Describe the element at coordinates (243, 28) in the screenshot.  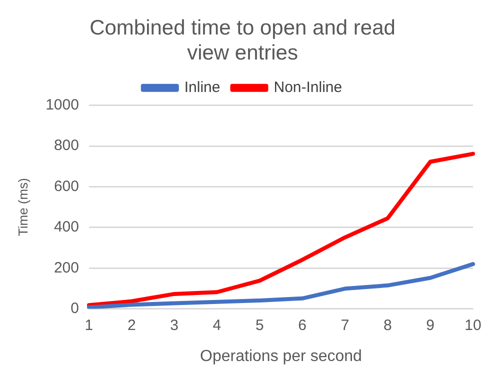
I see `text: Combined time to open and read` at that location.